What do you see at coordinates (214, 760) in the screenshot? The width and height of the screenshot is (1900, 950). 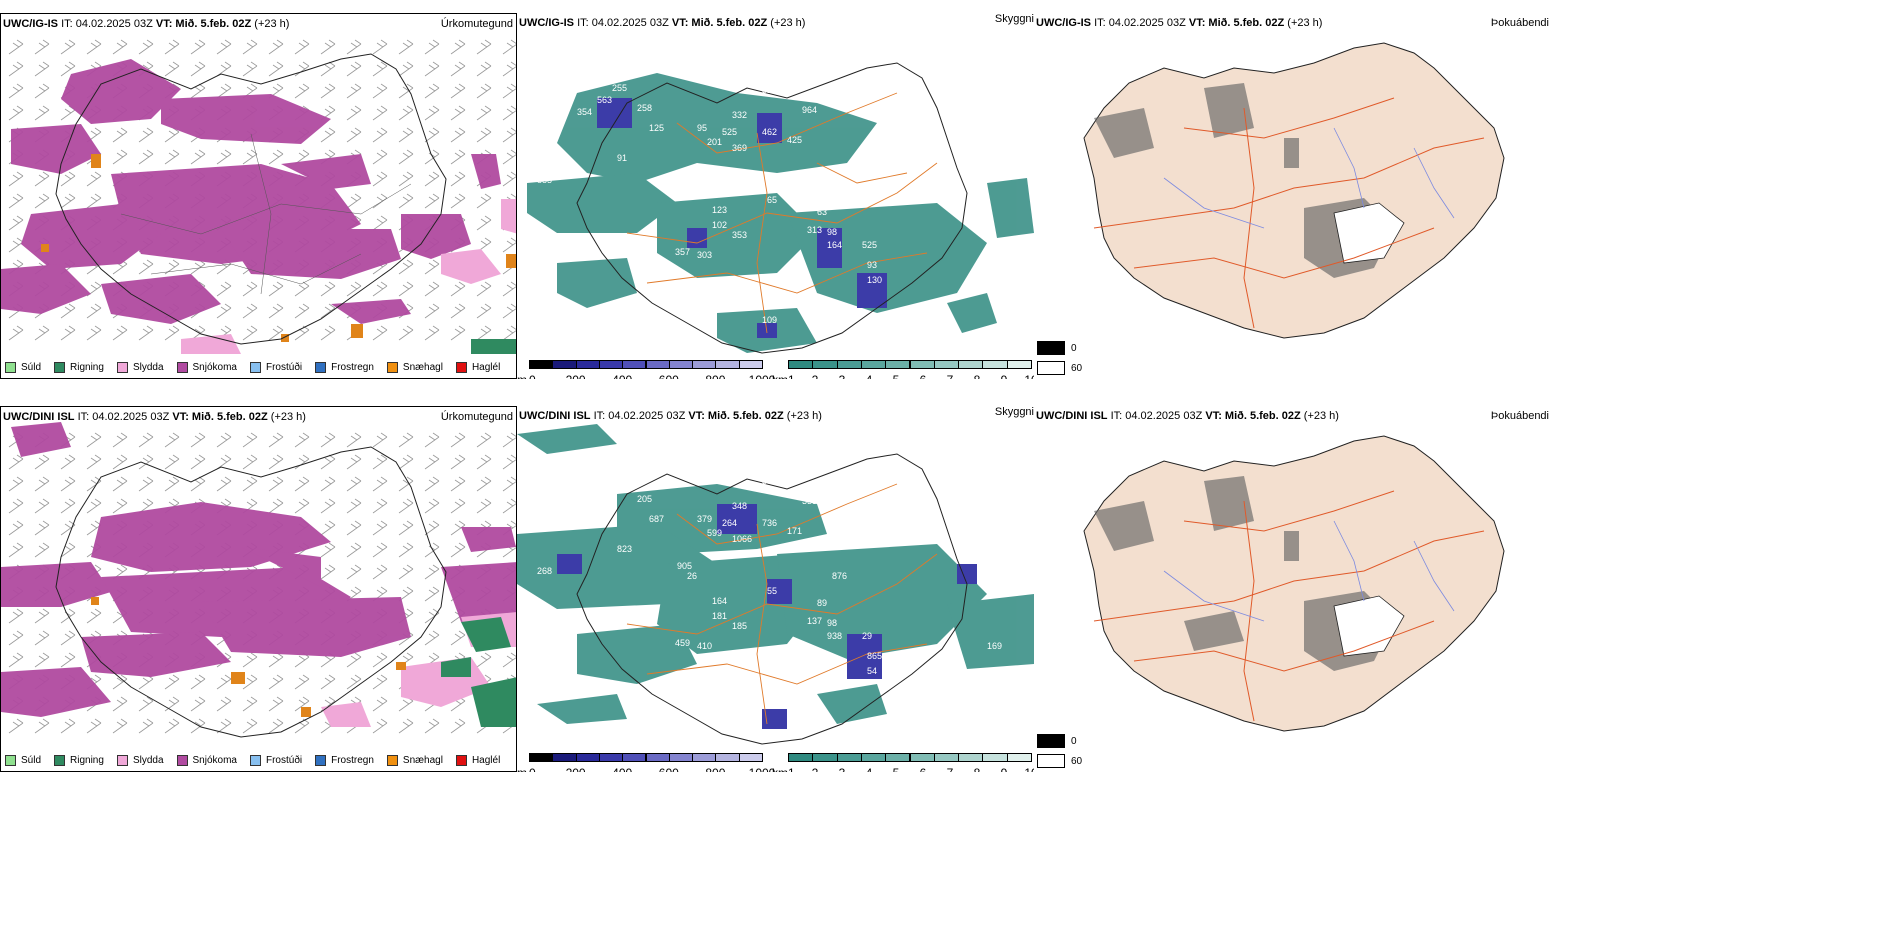 I see `legend-label: Snjókoma` at bounding box center [214, 760].